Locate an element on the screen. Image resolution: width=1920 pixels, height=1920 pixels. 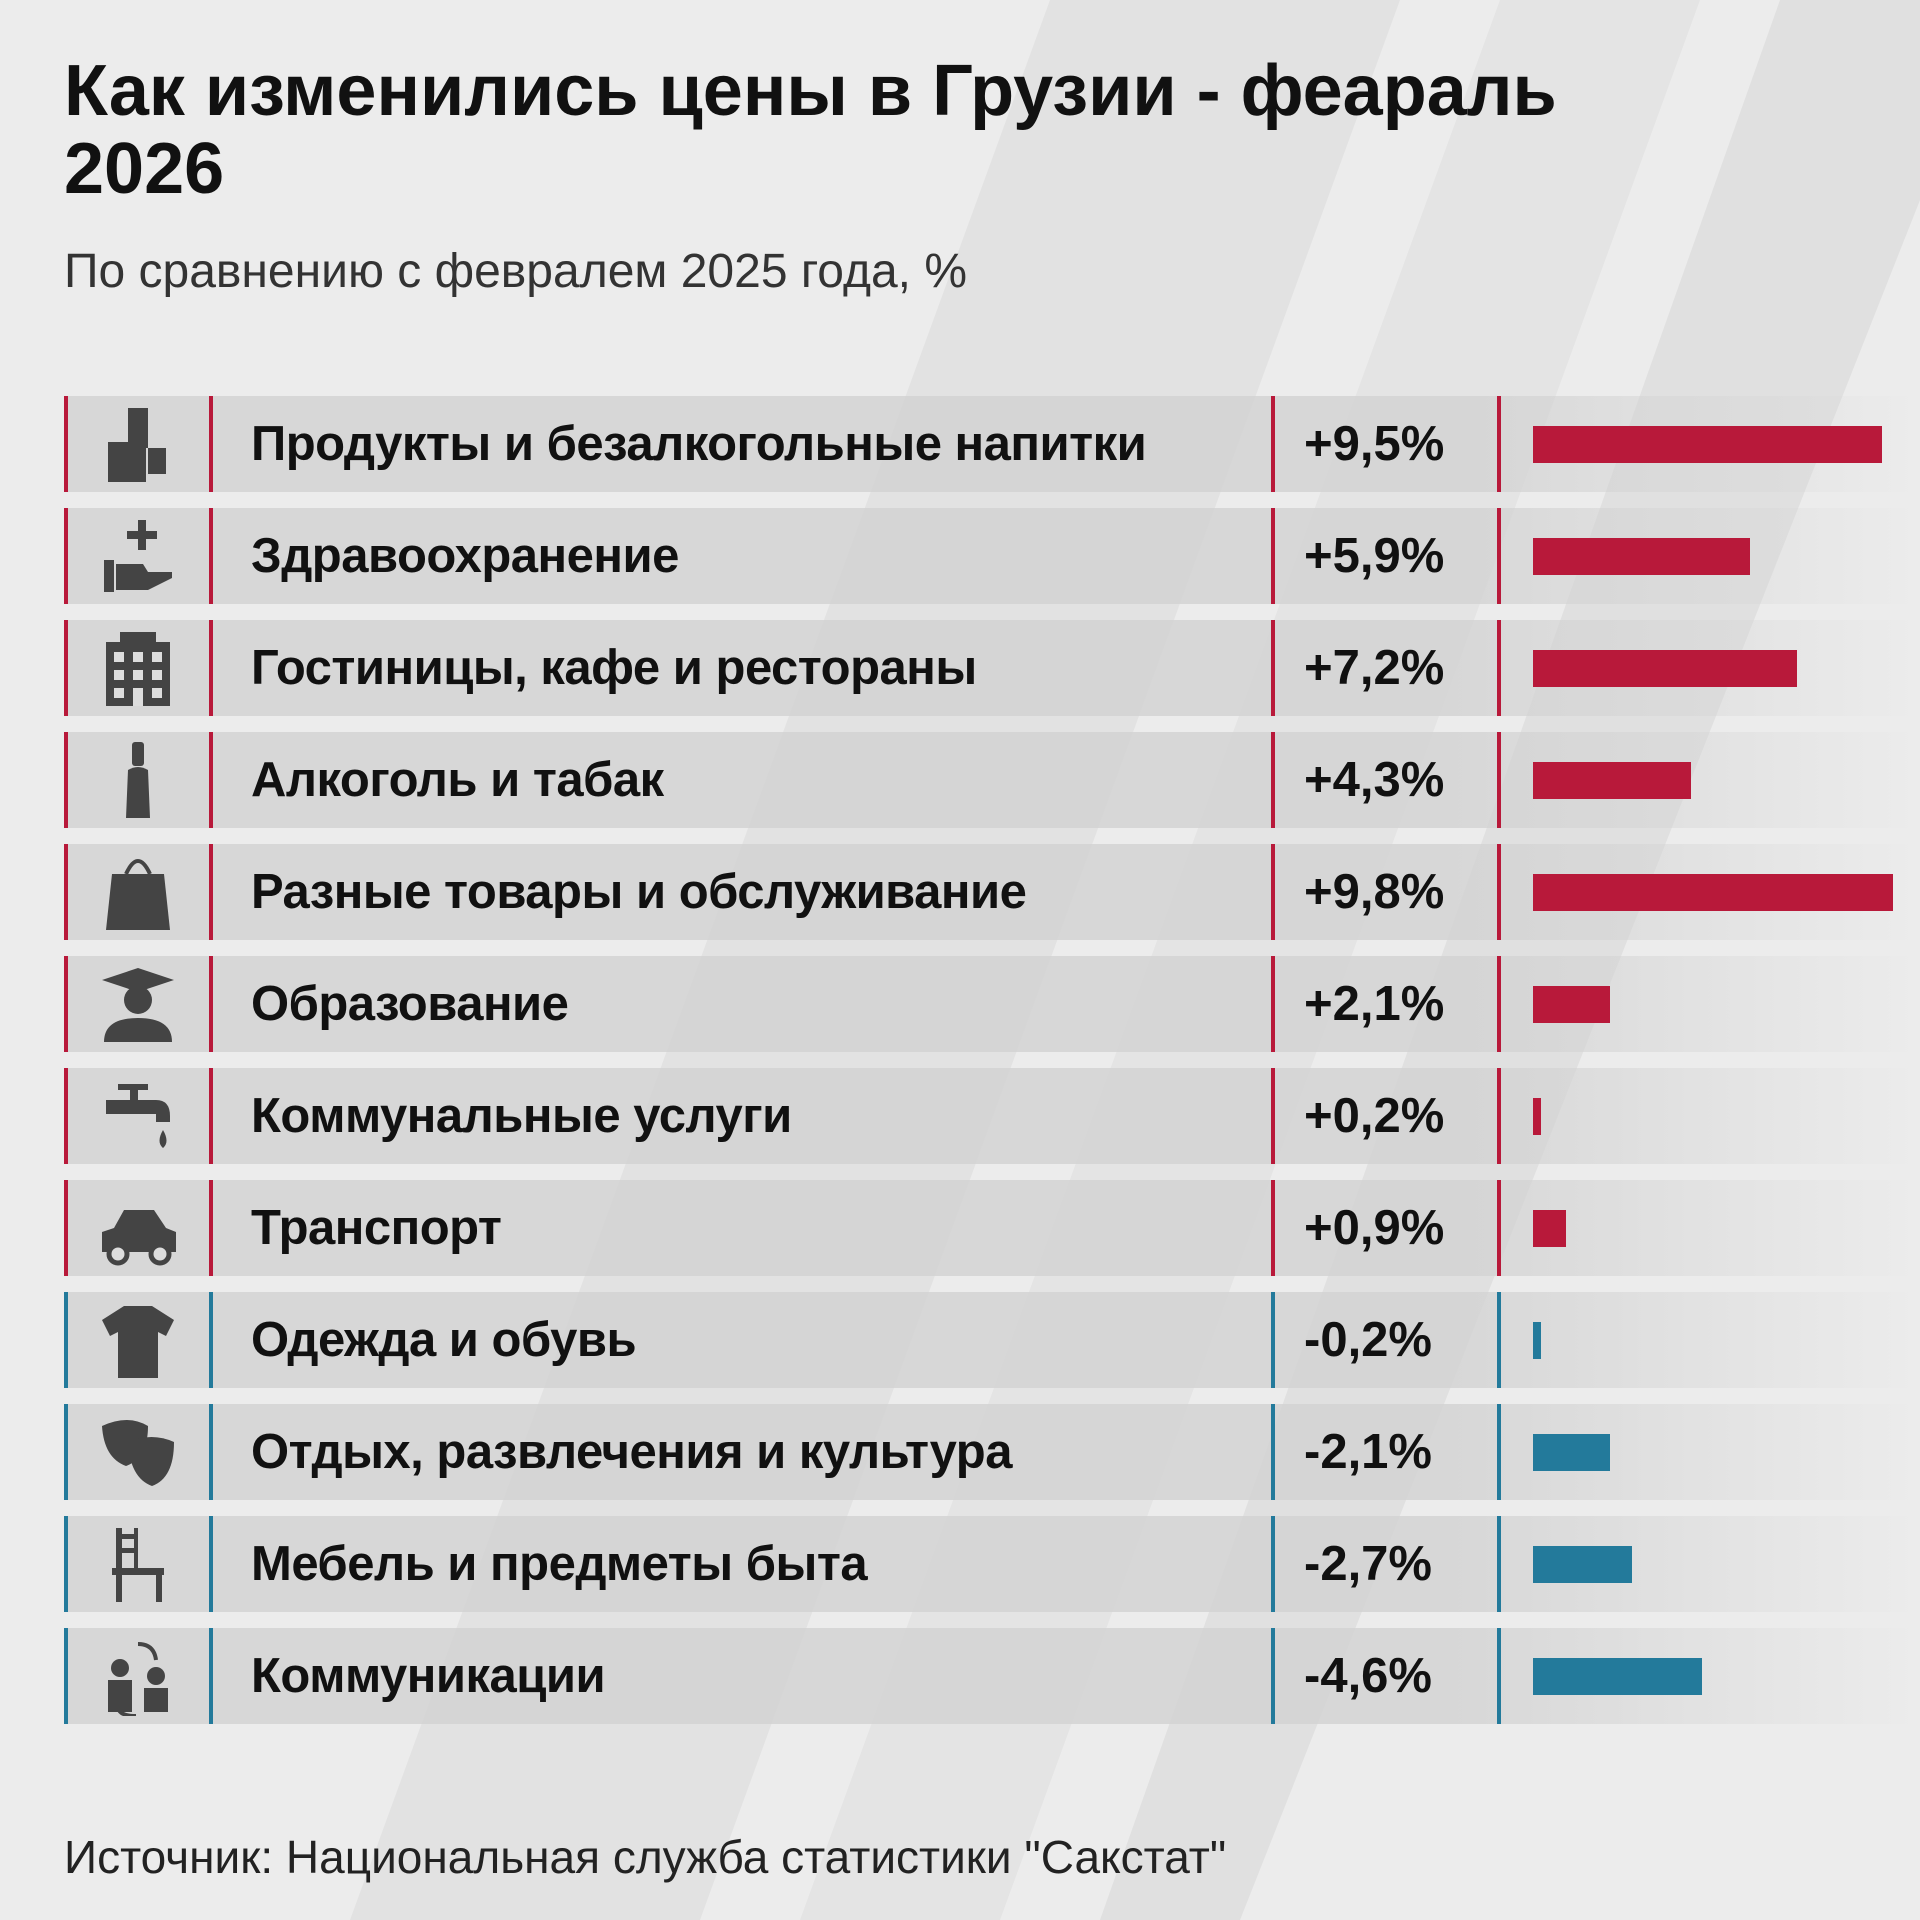
chart-row: Коммуникации -4,6% is located at coordinates (992, 1676).